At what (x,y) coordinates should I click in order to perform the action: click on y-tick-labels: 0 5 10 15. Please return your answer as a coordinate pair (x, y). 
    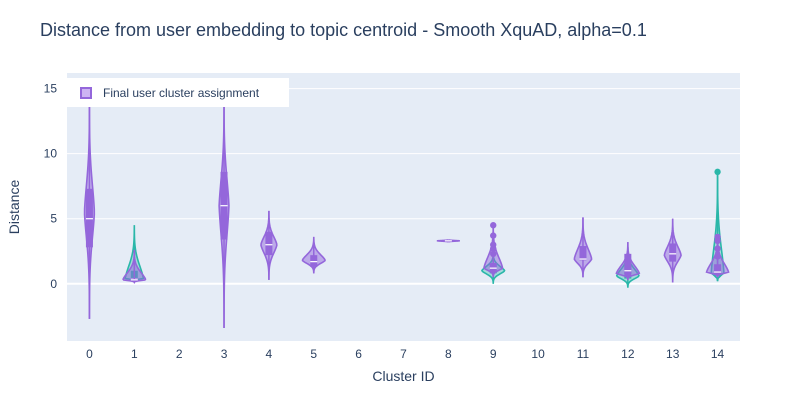
    Looking at the image, I should click on (51, 186).